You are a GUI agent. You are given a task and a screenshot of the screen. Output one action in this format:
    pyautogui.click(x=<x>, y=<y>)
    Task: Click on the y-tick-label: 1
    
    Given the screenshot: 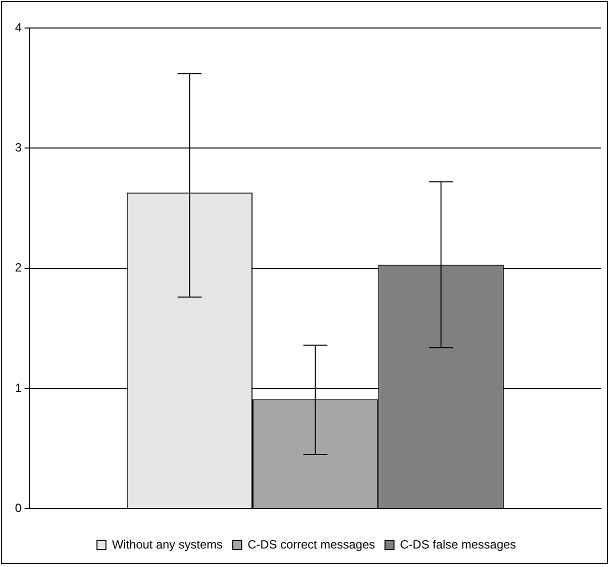 What is the action you would take?
    pyautogui.click(x=18, y=387)
    